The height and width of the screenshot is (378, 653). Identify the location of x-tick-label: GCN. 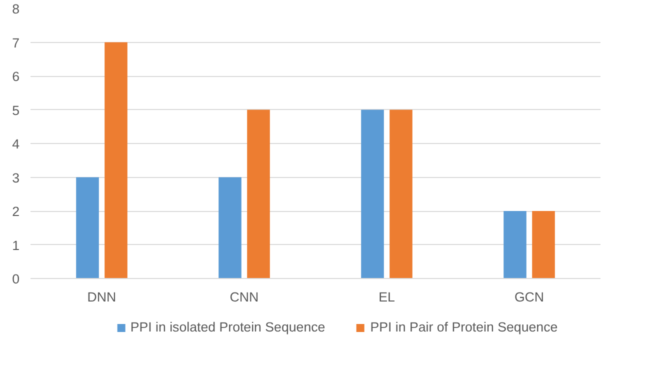
(529, 297).